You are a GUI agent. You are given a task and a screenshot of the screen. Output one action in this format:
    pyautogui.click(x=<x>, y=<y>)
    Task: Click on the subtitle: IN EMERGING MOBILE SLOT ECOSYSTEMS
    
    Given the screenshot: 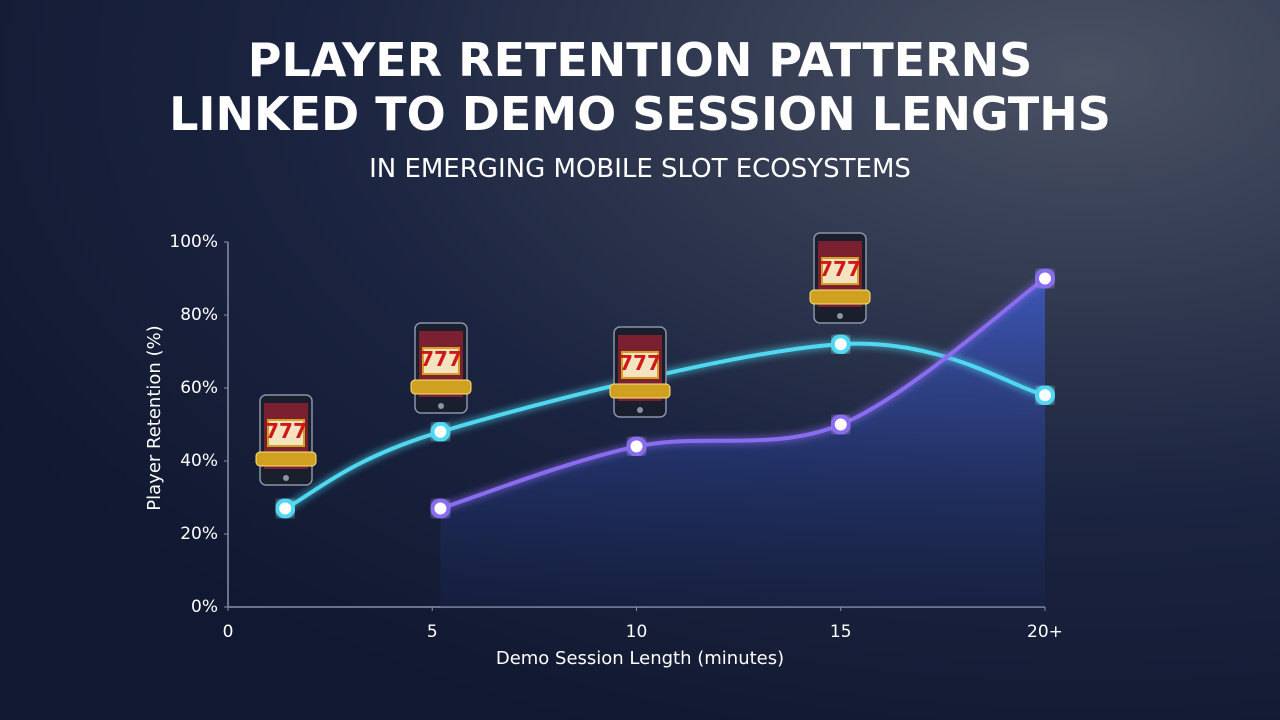 What is the action you would take?
    pyautogui.click(x=640, y=169)
    